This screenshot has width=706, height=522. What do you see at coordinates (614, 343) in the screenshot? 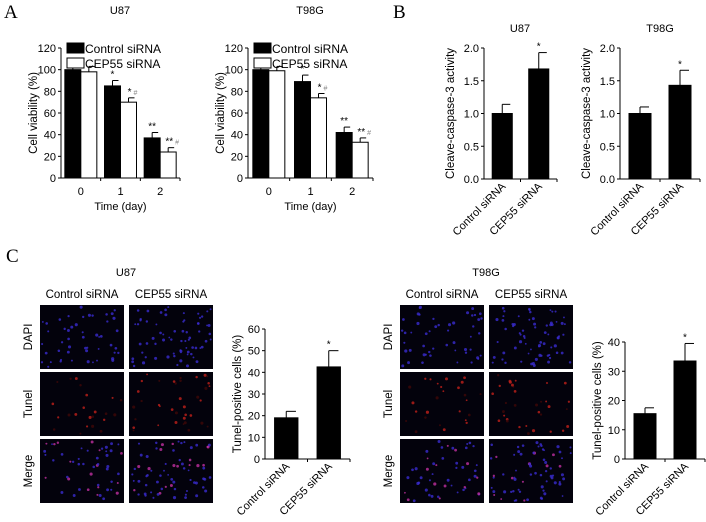
I see `y-tick-label: 40` at bounding box center [614, 343].